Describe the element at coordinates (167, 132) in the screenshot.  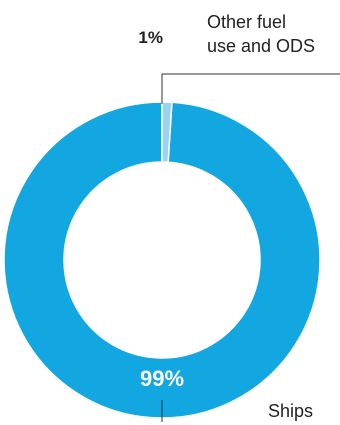
I see `slice-other-fuel-use-and-ods` at that location.